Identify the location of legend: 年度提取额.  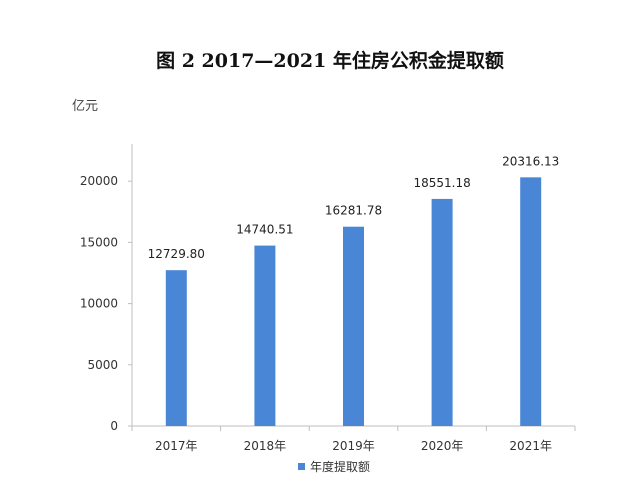
(334, 466).